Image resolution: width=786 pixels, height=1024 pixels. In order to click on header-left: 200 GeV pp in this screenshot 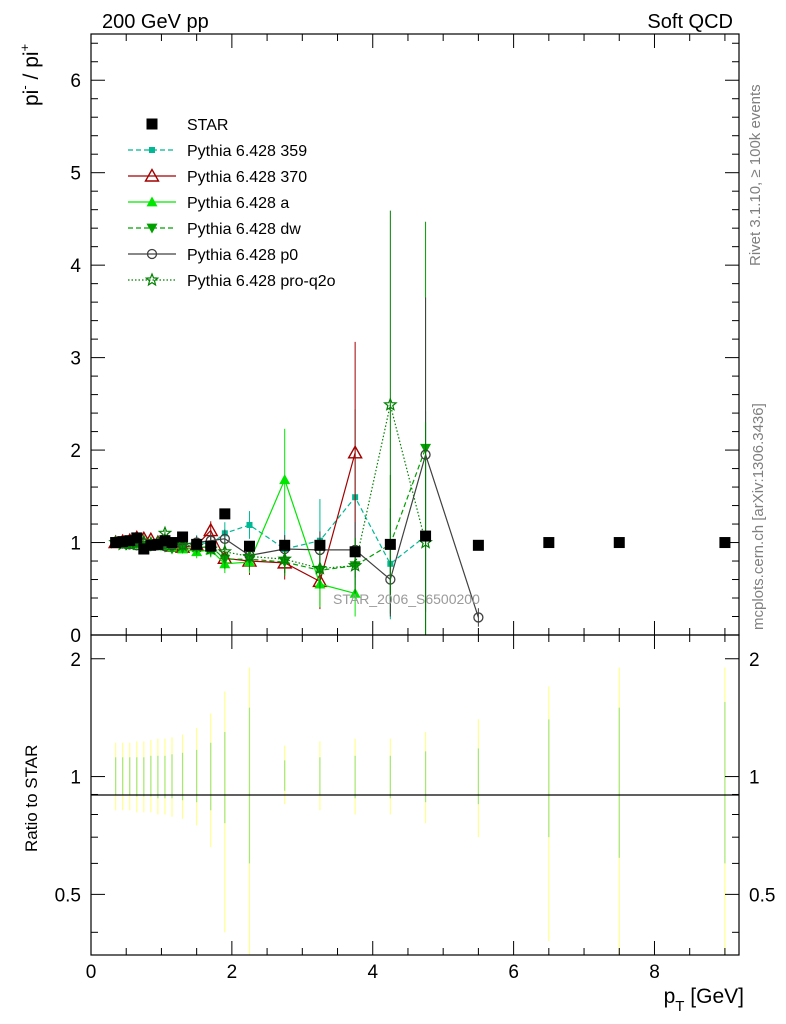, I will do `click(155, 22)`.